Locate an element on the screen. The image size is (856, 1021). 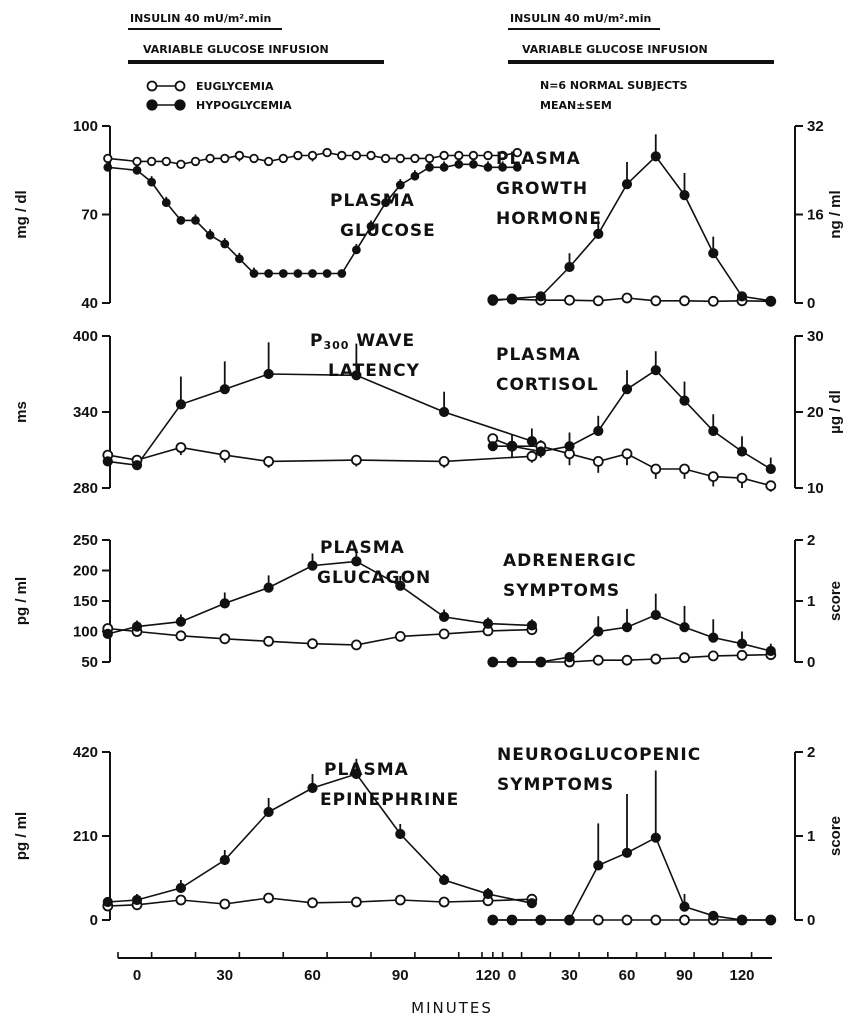
y-tick-label: 250 is located at coordinates (85, 540).